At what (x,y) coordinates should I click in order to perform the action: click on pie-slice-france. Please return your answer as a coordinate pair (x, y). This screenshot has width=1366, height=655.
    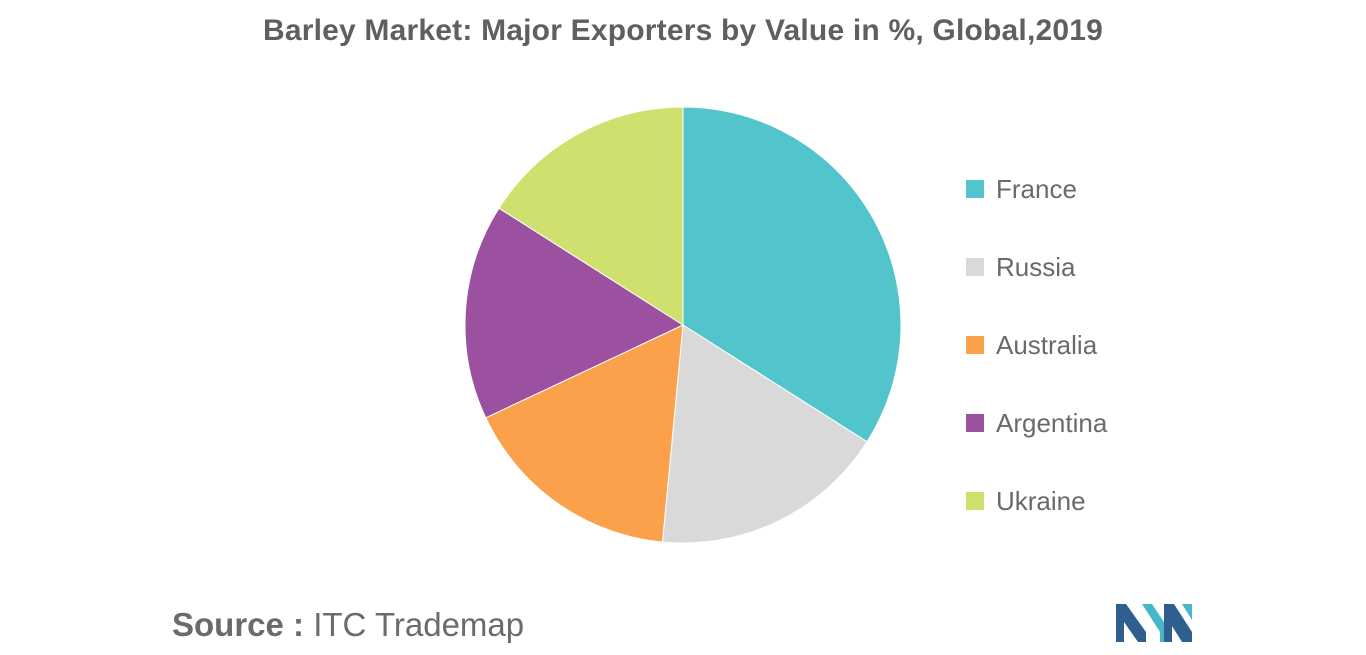
    Looking at the image, I should click on (792, 274).